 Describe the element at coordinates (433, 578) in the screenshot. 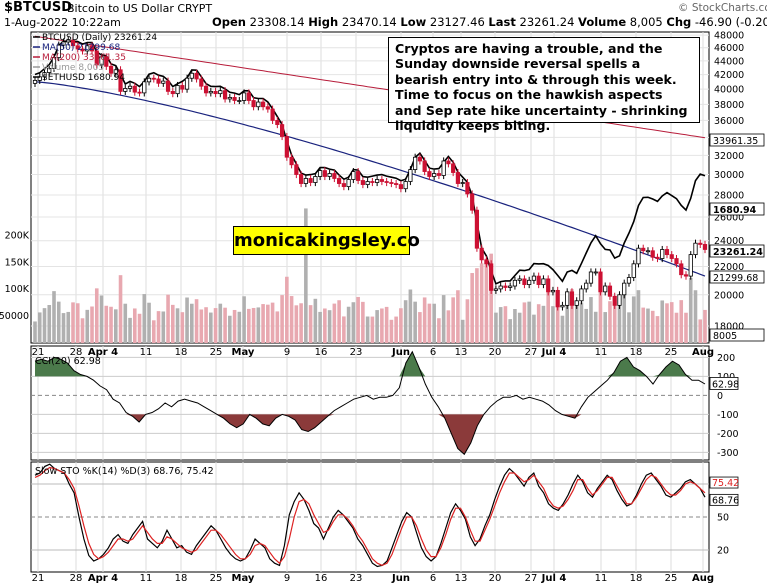

I see `x-tick-label-bottom: 6` at that location.